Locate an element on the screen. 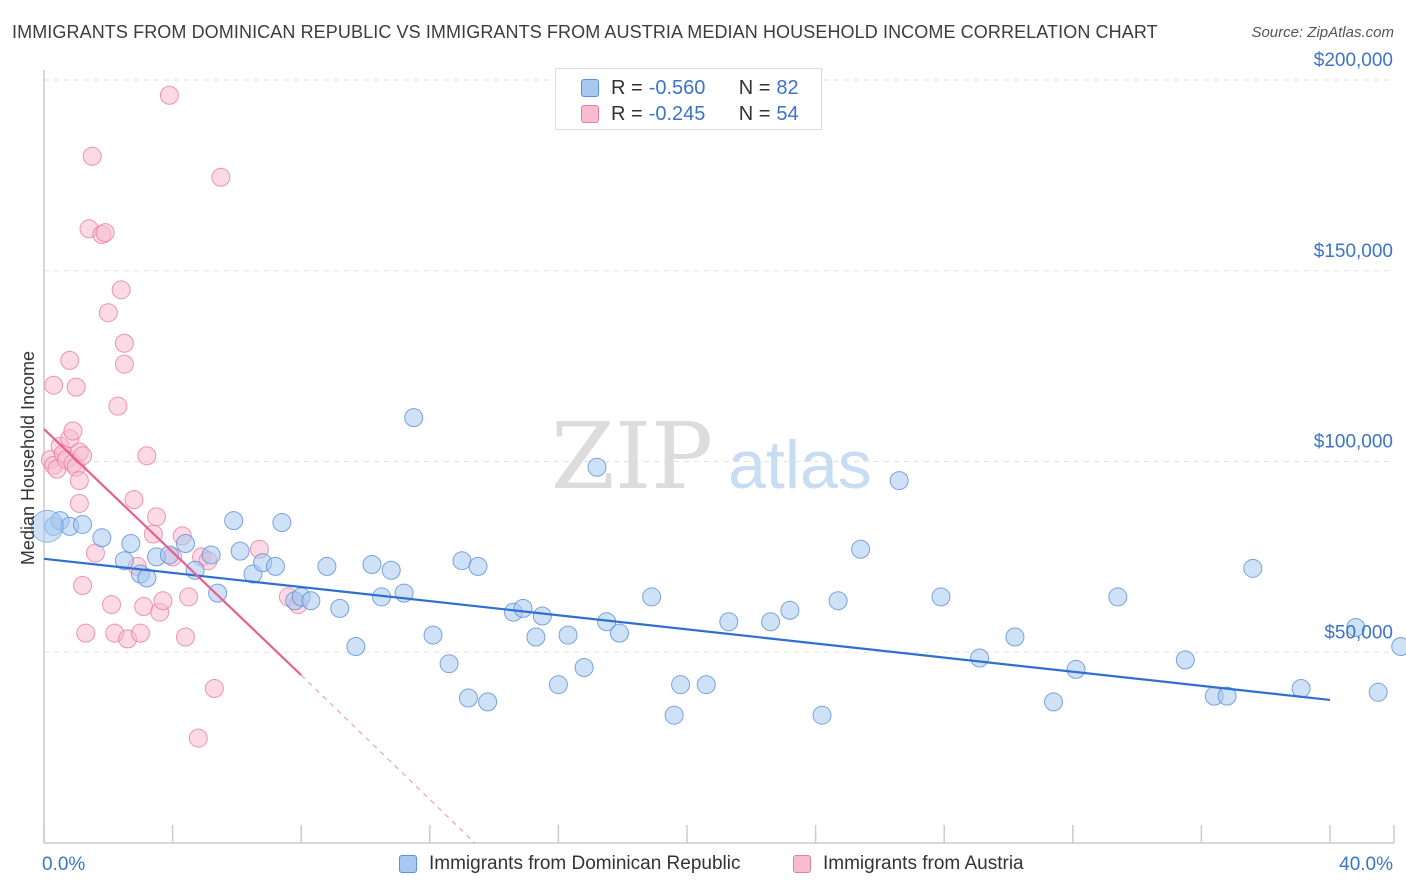 The image size is (1406, 892). r-value-dominican: -0.560 is located at coordinates (677, 87).